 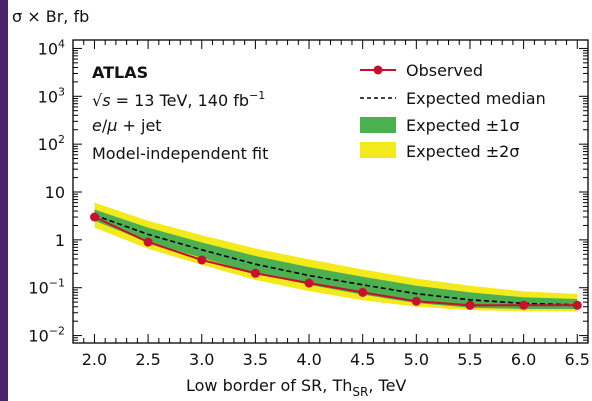 What do you see at coordinates (50, 16) in the screenshot?
I see `y-axis-label: σ × Br, fb` at bounding box center [50, 16].